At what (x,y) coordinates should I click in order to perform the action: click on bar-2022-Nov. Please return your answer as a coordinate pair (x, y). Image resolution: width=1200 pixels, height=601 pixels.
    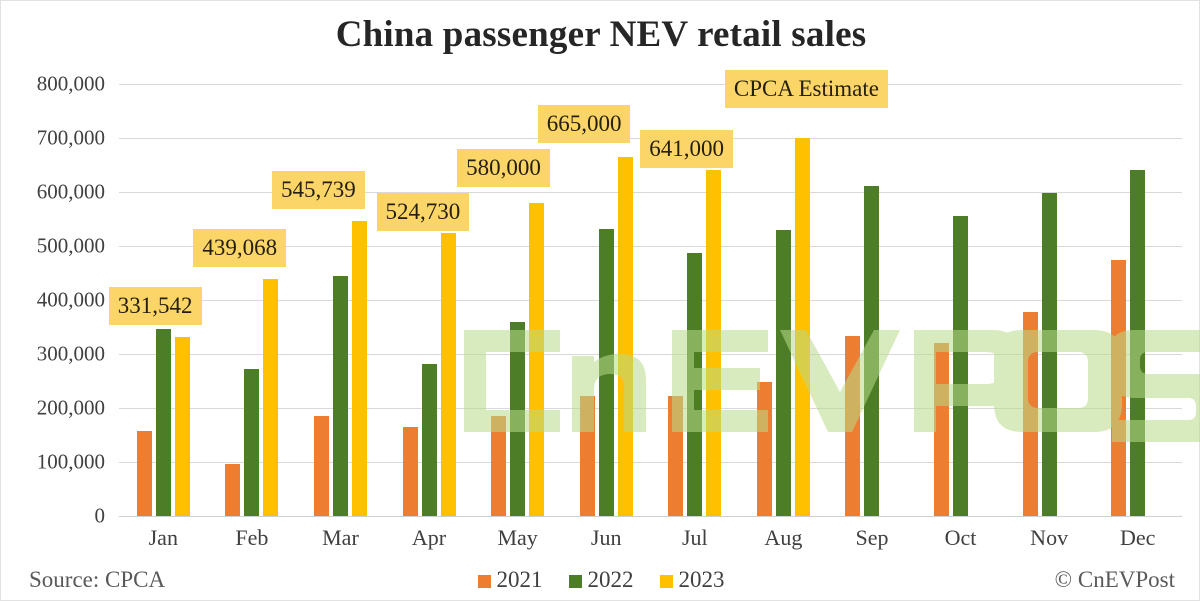
    Looking at the image, I should click on (1049, 354).